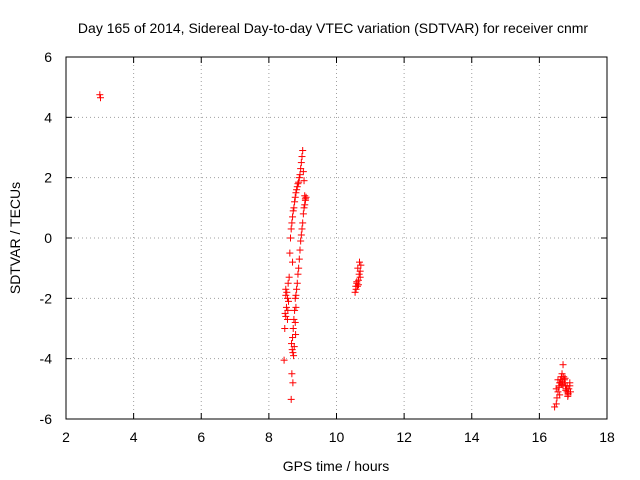 The image size is (640, 480). What do you see at coordinates (66, 437) in the screenshot?
I see `x-tick-label: 2` at bounding box center [66, 437].